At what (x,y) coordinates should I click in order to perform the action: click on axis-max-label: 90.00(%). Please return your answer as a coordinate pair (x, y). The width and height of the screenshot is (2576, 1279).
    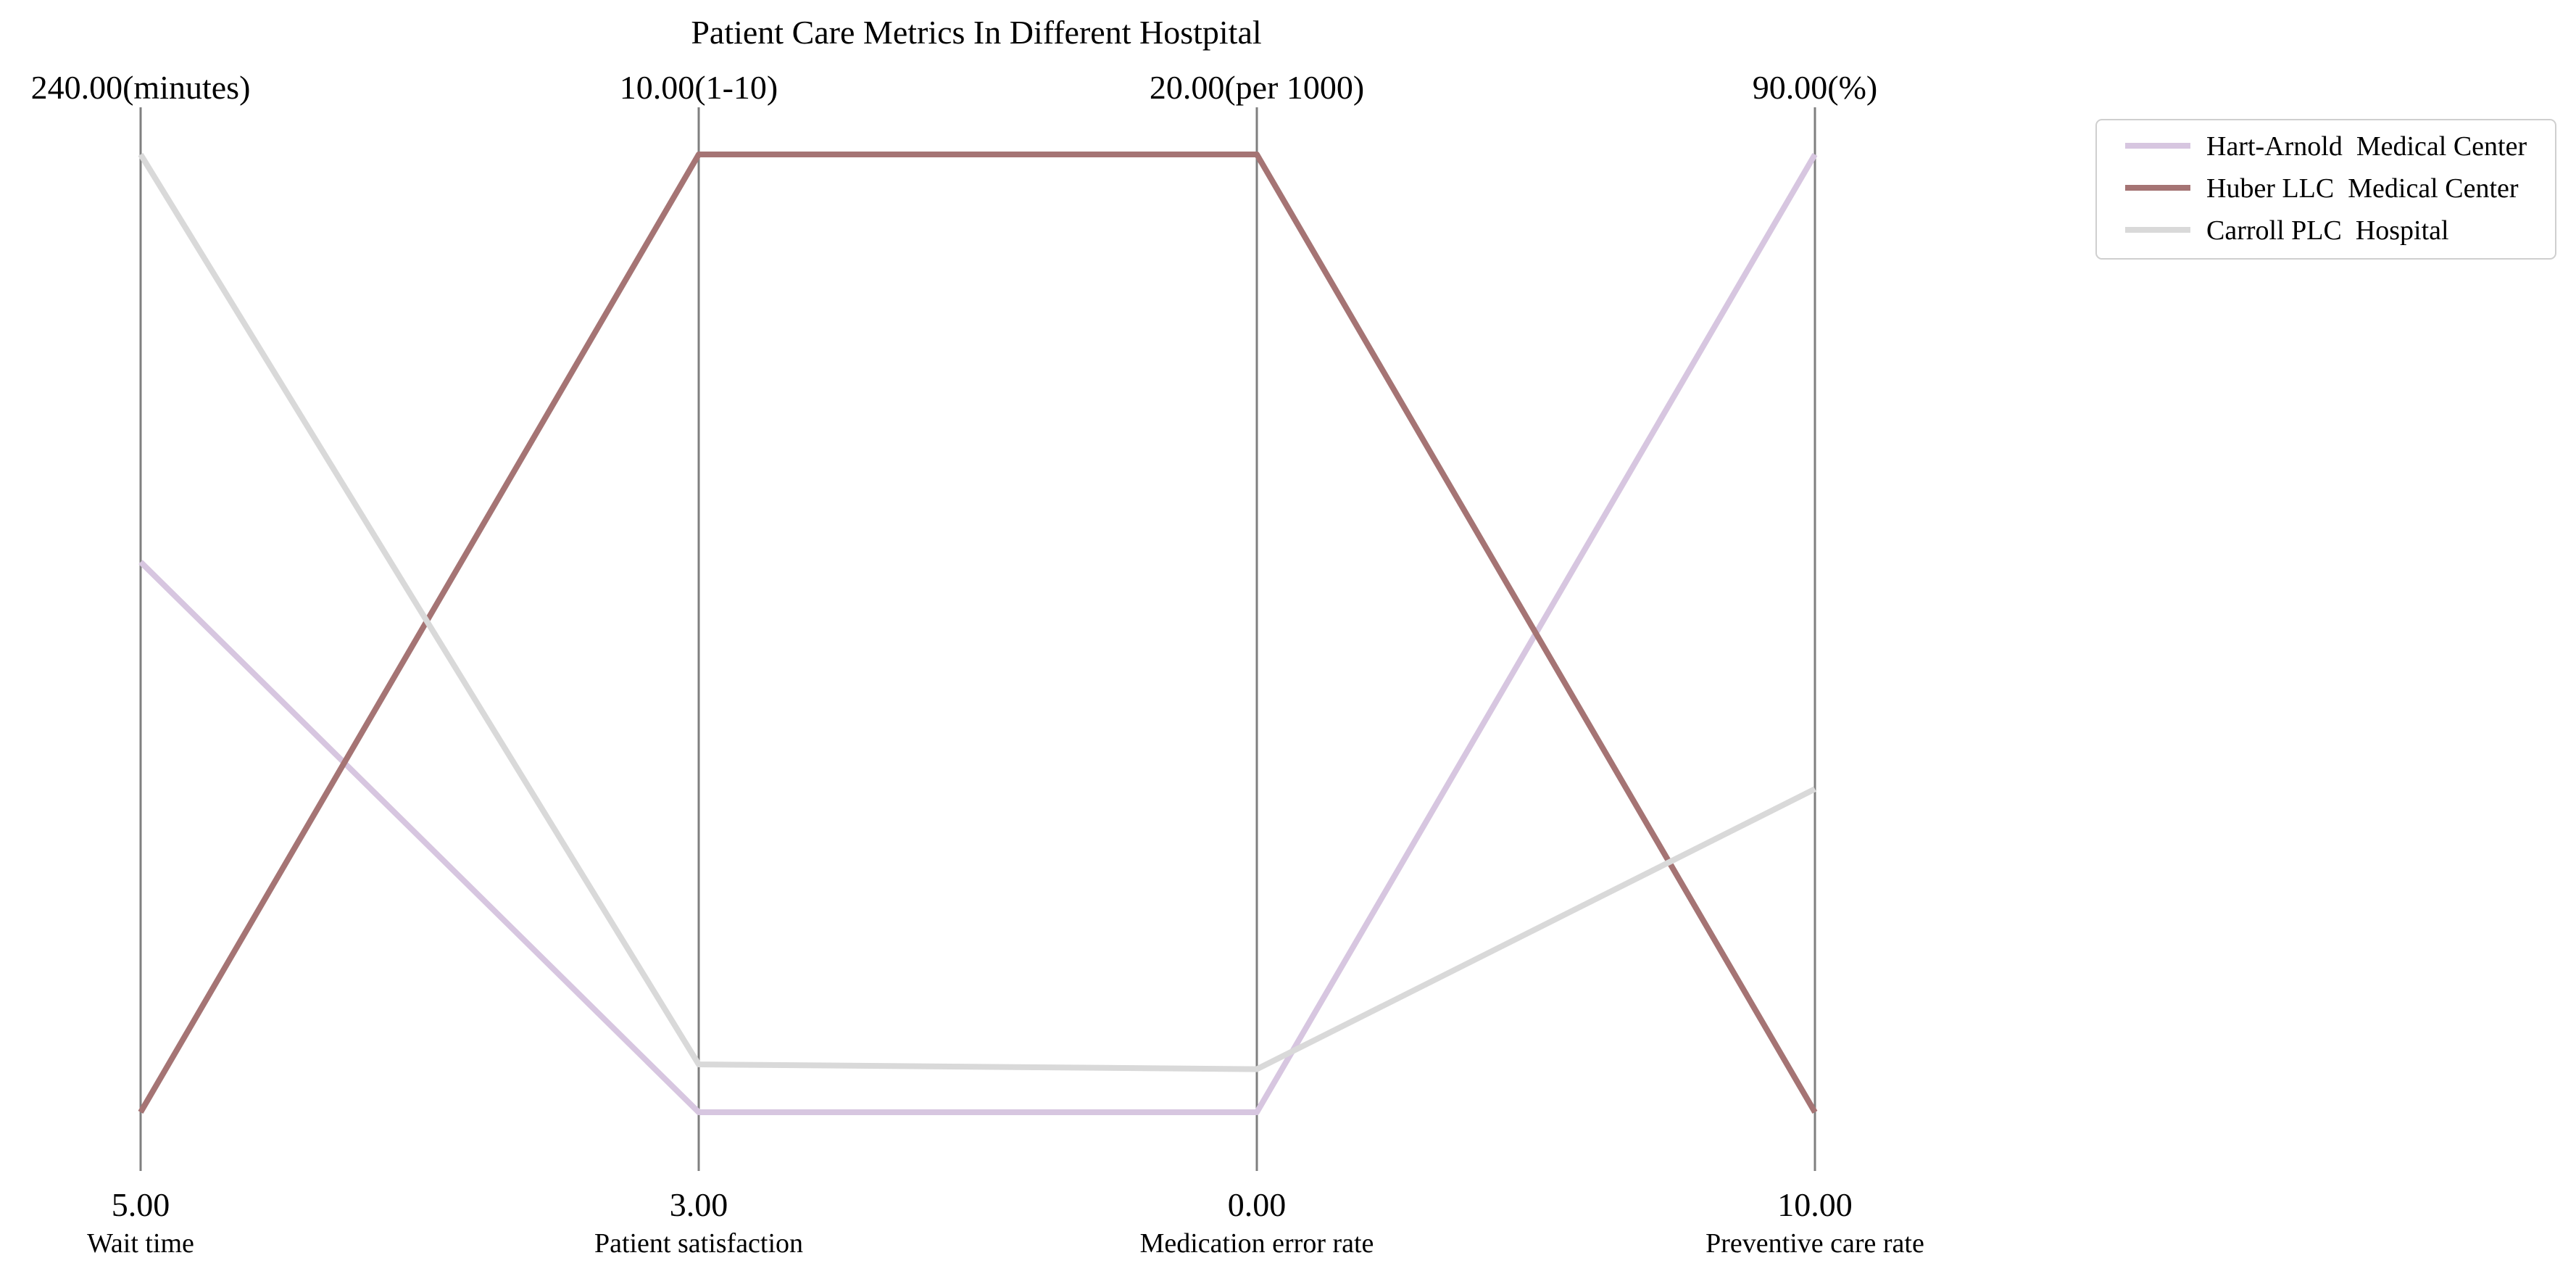
    Looking at the image, I should click on (1815, 88).